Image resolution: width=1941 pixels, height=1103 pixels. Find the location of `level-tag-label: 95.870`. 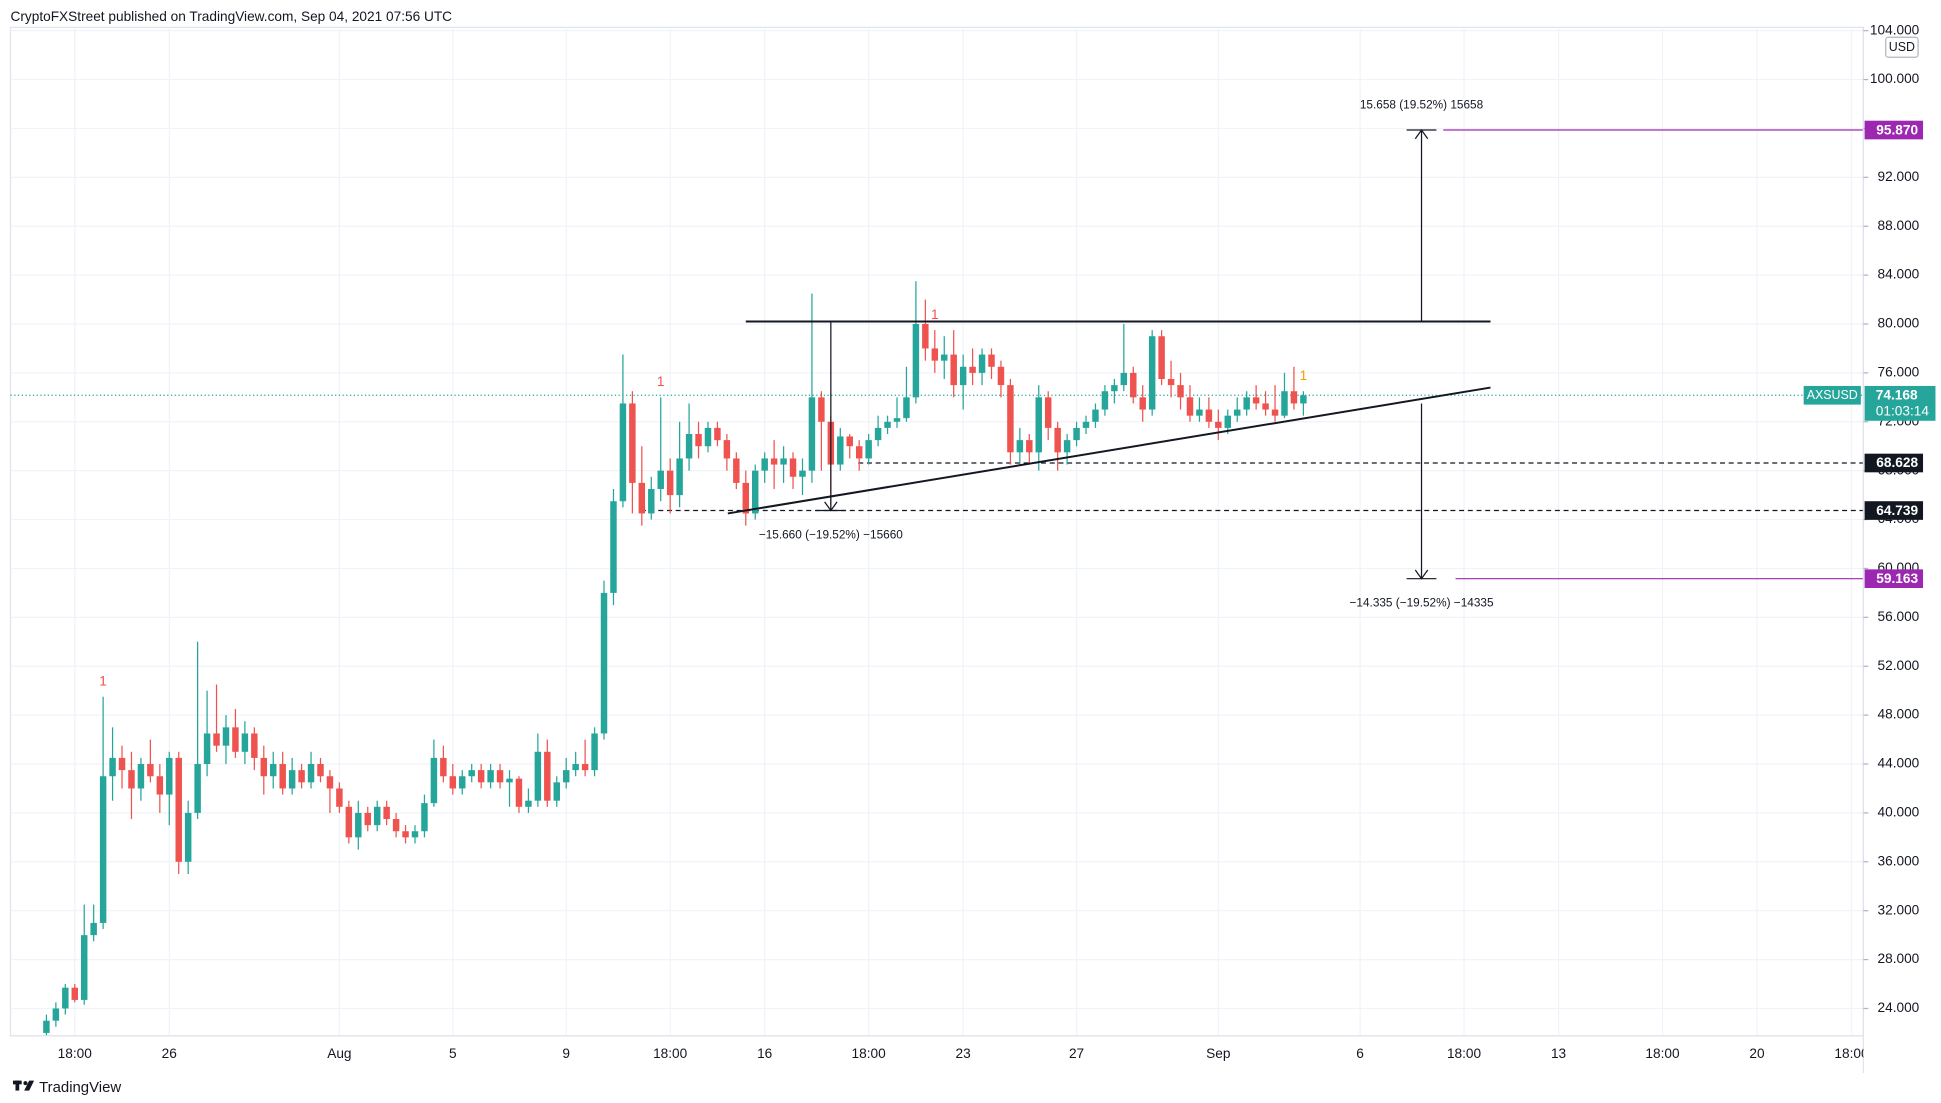

level-tag-label: 95.870 is located at coordinates (1897, 129).